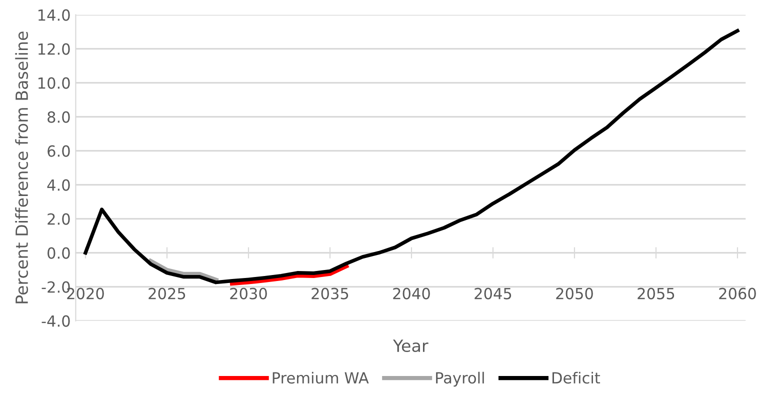  What do you see at coordinates (59, 117) in the screenshot?
I see `y-tick-label: 8.0` at bounding box center [59, 117].